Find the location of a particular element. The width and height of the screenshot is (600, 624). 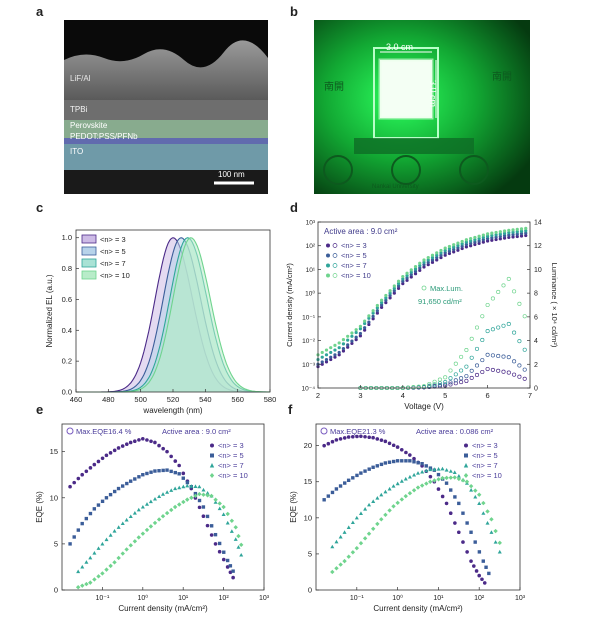

x-tick-label-d: 4 is located at coordinates (403, 395).